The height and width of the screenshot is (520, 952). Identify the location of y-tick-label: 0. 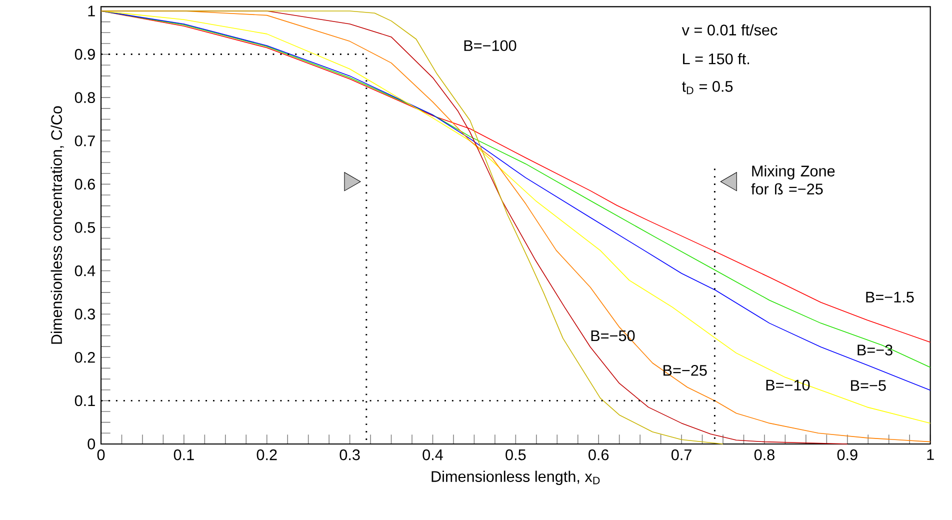
(92, 444).